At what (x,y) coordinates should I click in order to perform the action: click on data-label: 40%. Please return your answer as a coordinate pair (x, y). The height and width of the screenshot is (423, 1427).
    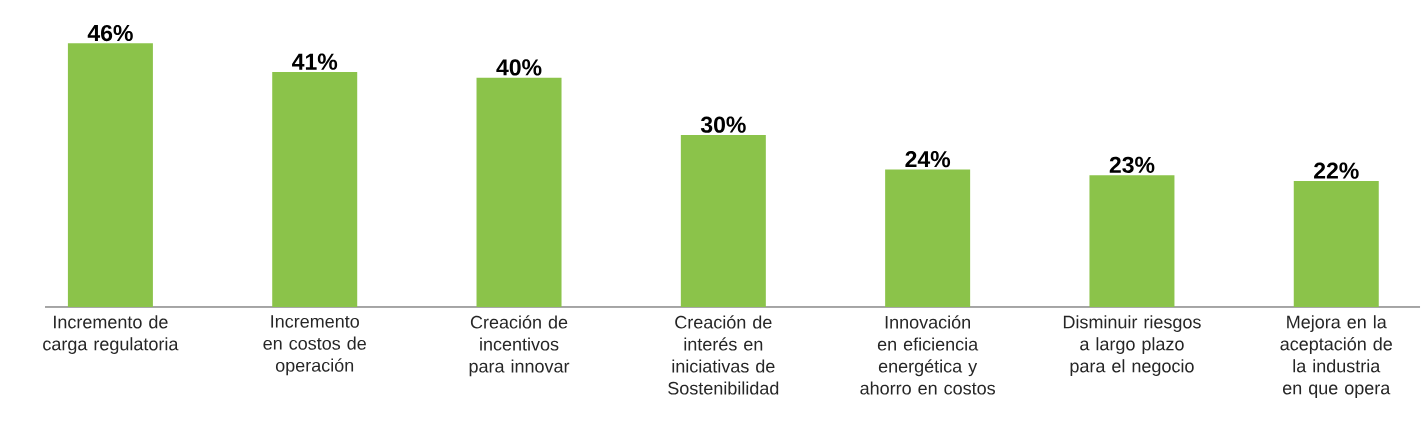
    Looking at the image, I should click on (519, 67).